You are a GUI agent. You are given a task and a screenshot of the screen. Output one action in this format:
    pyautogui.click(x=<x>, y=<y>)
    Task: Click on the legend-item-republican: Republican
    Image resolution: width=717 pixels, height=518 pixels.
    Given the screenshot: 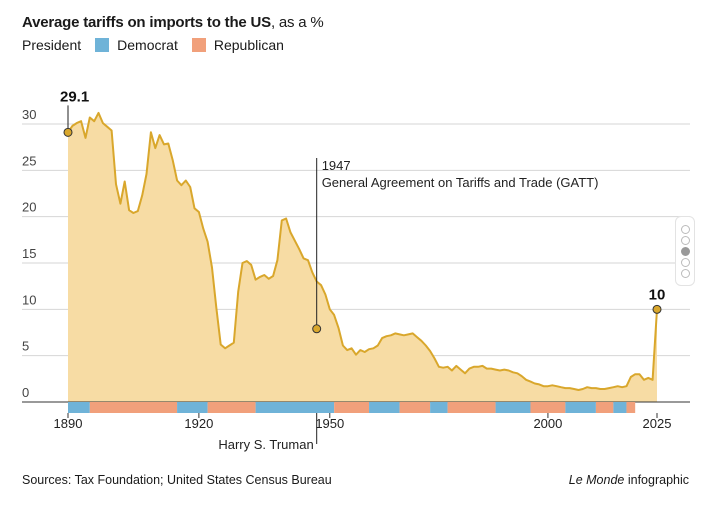 What is the action you would take?
    pyautogui.click(x=248, y=45)
    